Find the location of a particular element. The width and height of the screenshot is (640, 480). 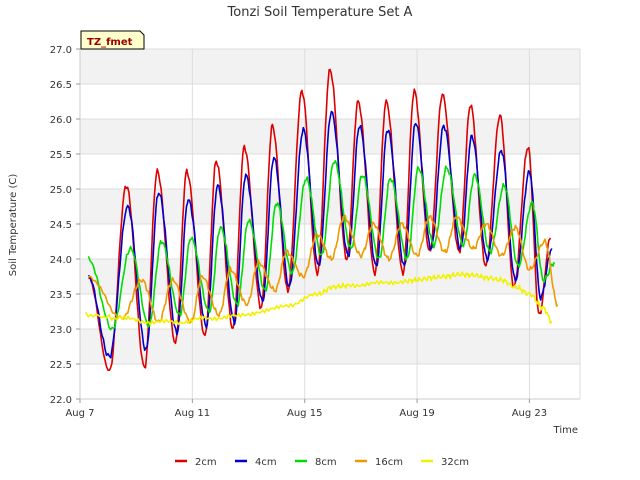

y-axis-label: Soil Temperature (C) is located at coordinates (13, 225).